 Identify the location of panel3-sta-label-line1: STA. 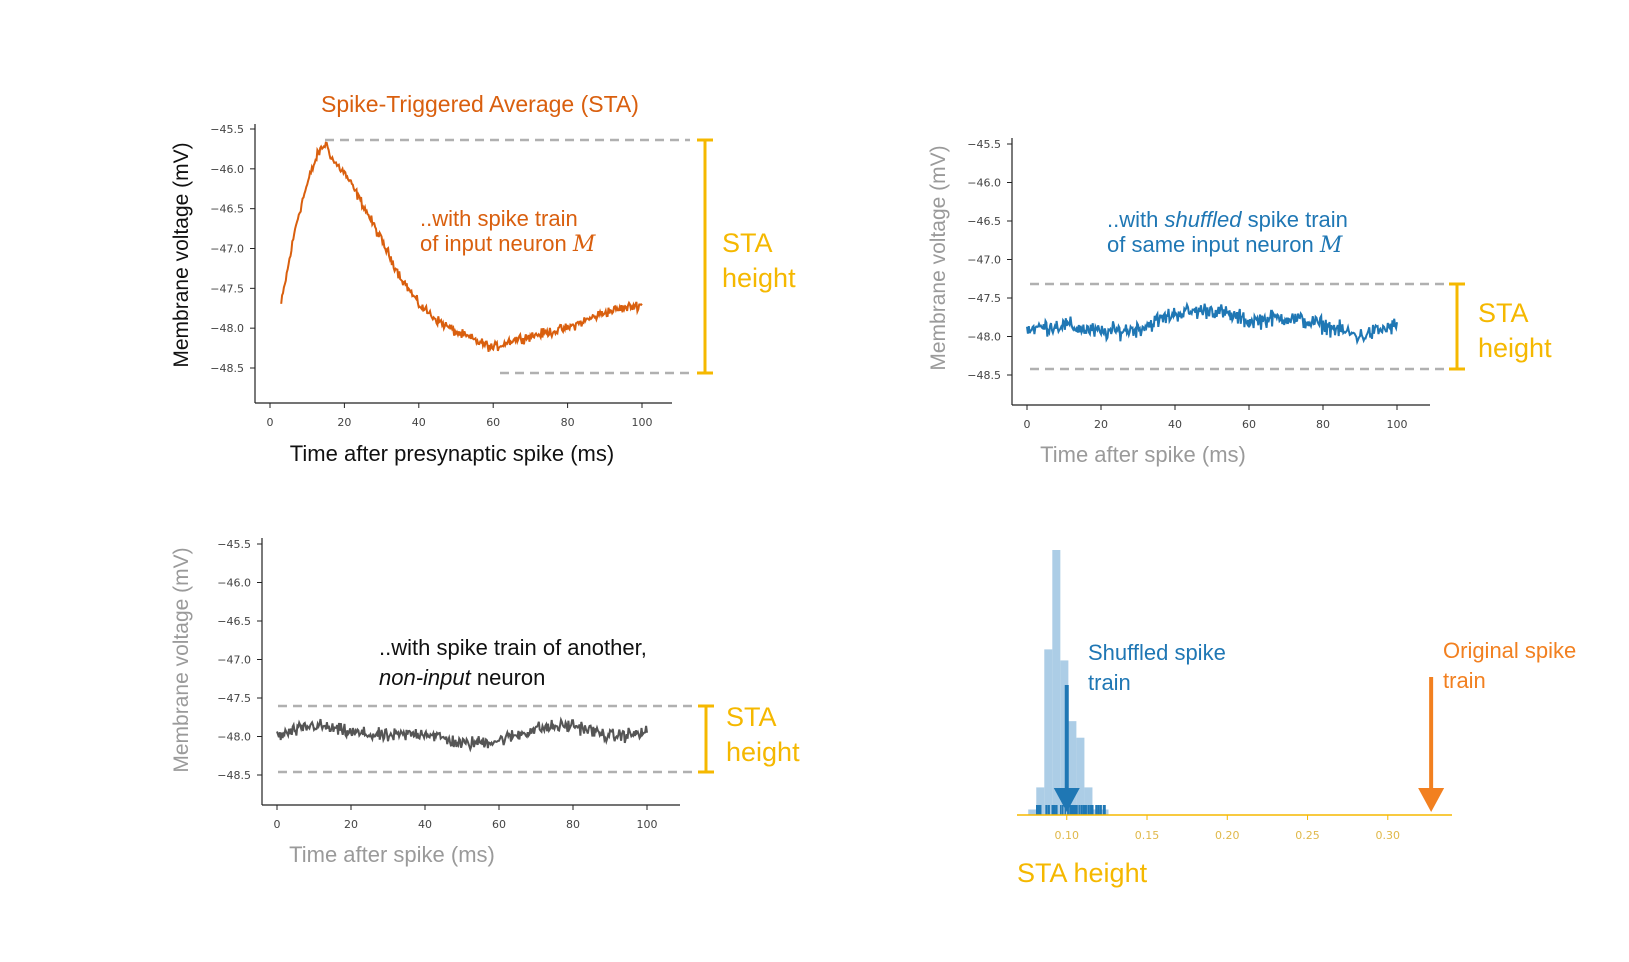
(751, 717).